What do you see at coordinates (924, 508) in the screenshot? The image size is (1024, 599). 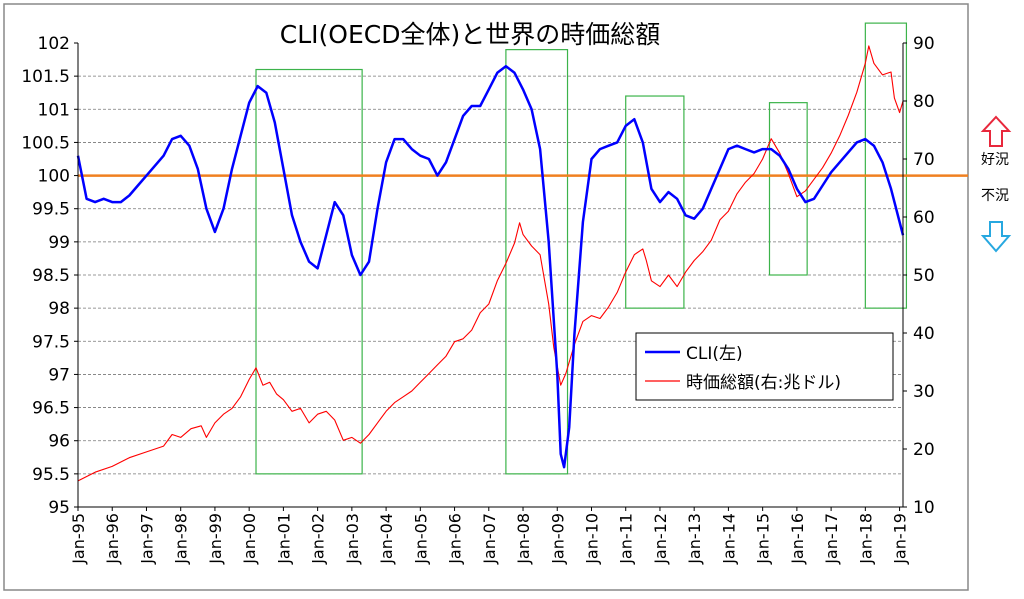 I see `right-tick-label: 10` at bounding box center [924, 508].